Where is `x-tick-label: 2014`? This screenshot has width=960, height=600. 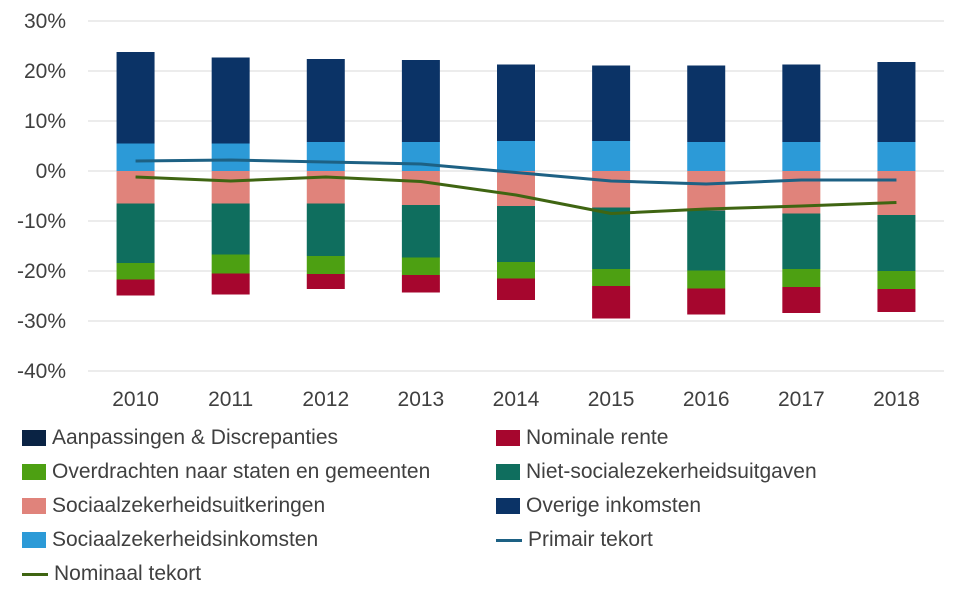
x-tick-label: 2014 is located at coordinates (516, 399).